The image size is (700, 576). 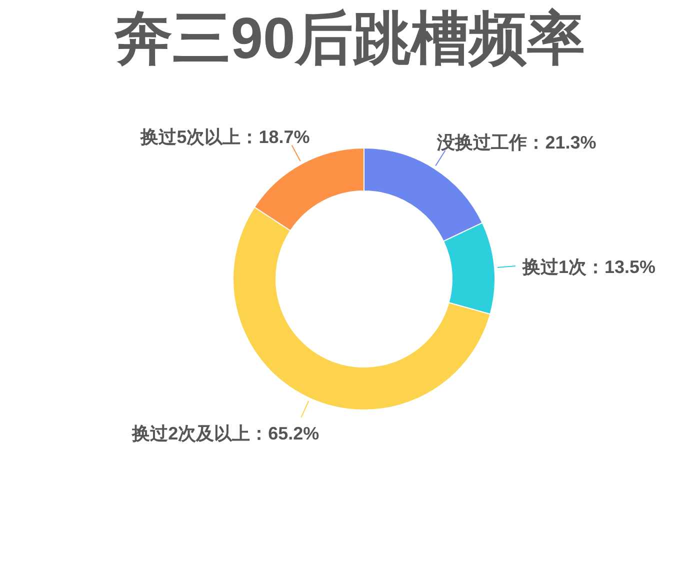 What do you see at coordinates (516, 142) in the screenshot?
I see `data-label: 没换过工作：21.3%` at bounding box center [516, 142].